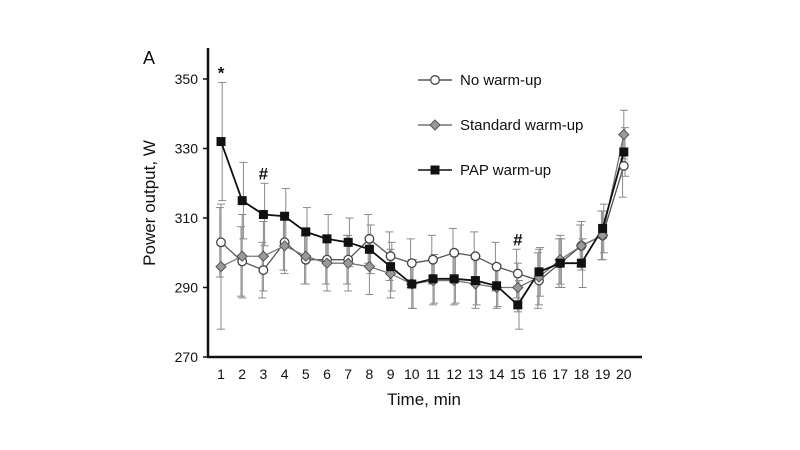 The width and height of the screenshot is (800, 450). I want to click on y-tick-label: 310, so click(187, 218).